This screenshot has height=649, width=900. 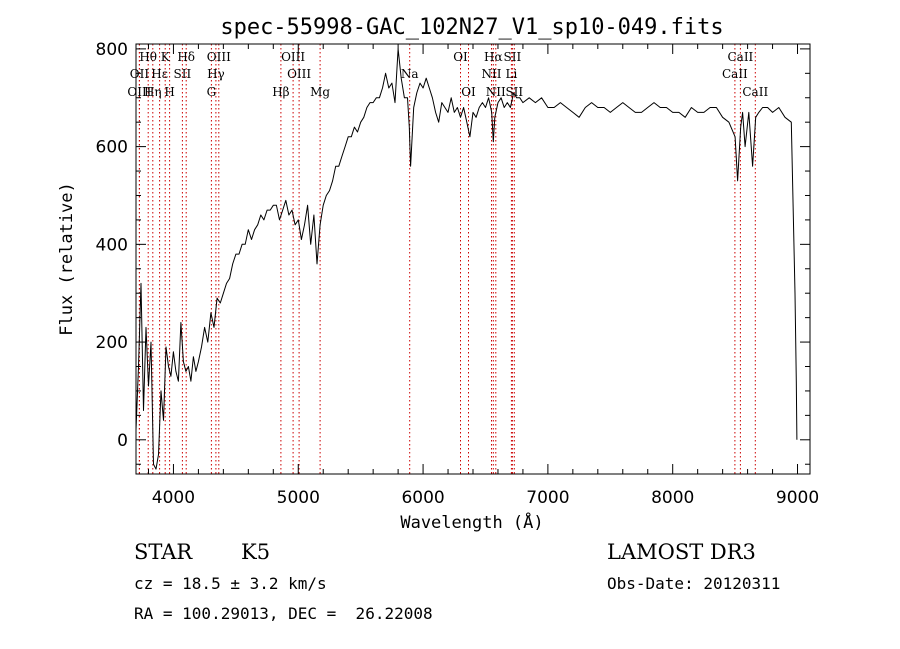 What do you see at coordinates (216, 74) in the screenshot?
I see `line-label-10: Hγ` at bounding box center [216, 74].